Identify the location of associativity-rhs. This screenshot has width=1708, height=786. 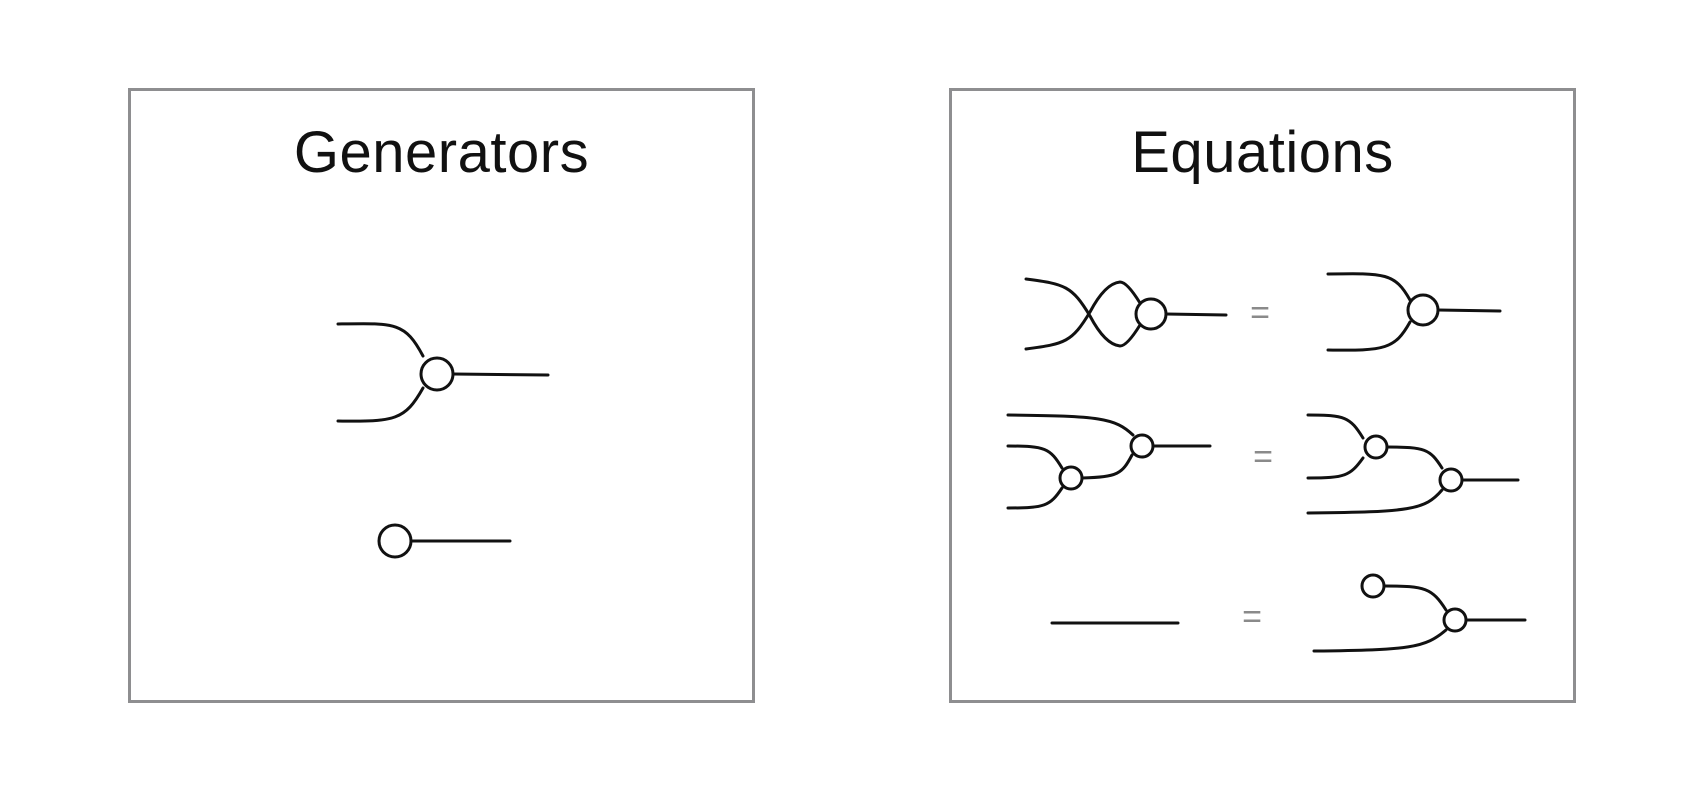
(1413, 464).